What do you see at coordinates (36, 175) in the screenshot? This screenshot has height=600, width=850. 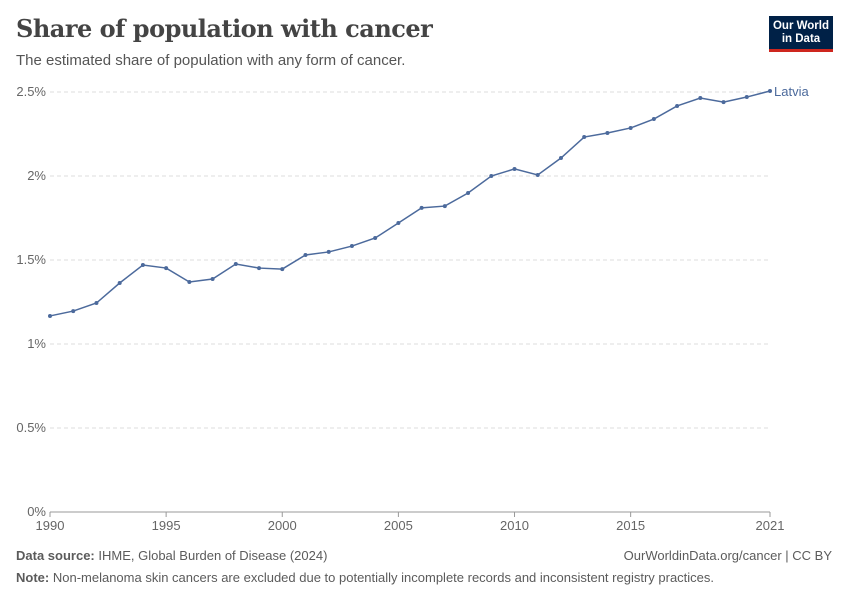 I see `y-tick-label: 2%` at bounding box center [36, 175].